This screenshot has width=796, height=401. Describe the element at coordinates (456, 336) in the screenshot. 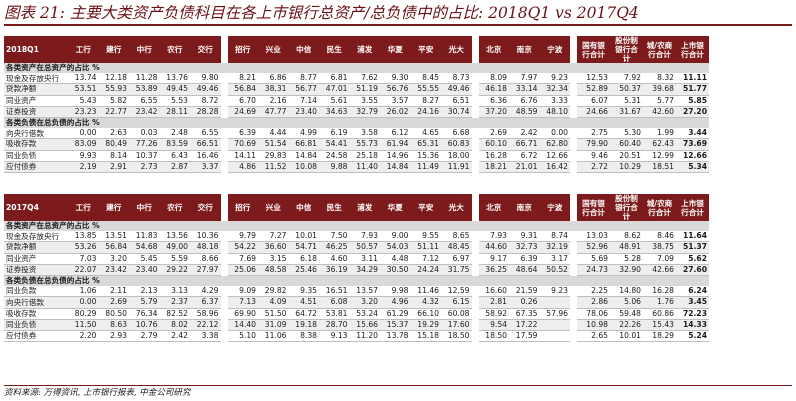

I see `cell-value: 18.50` at that location.